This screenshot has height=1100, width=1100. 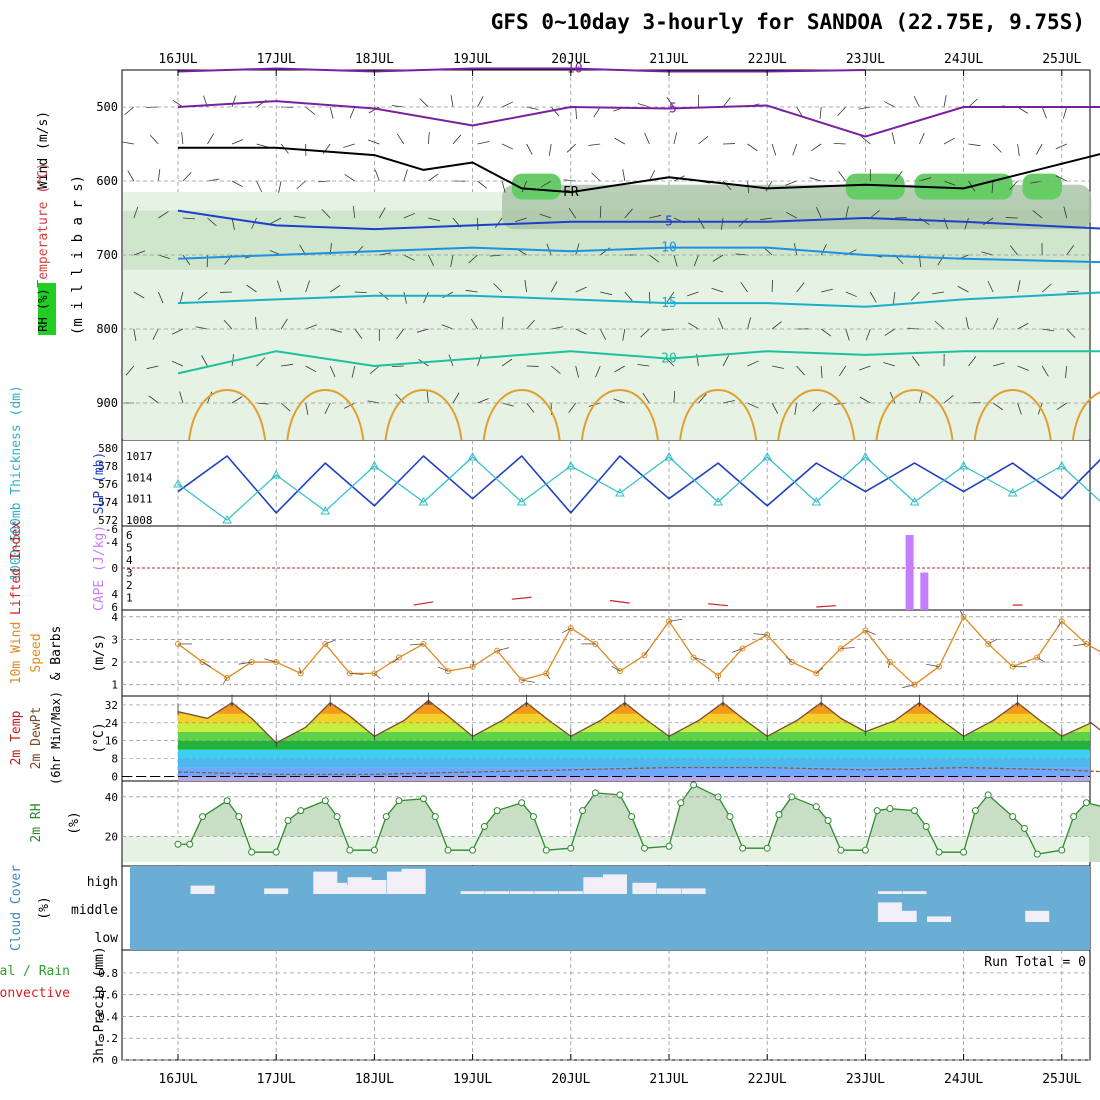 What do you see at coordinates (99, 652) in the screenshot?
I see `ylabel-wind-unit: (m/s)` at bounding box center [99, 652].